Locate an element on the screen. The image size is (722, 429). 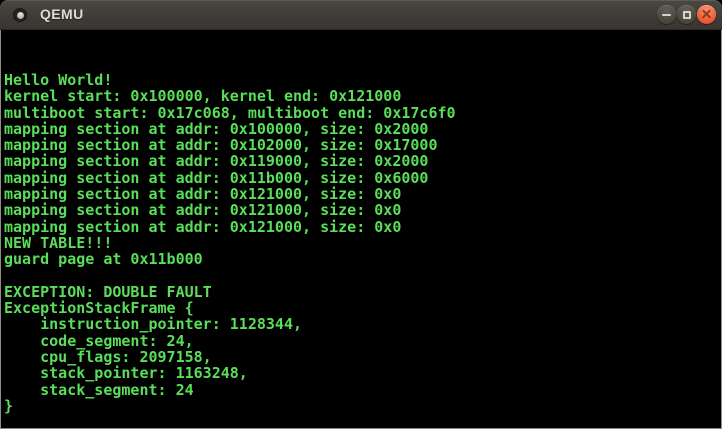
app-window-icon is located at coordinates (20, 15).